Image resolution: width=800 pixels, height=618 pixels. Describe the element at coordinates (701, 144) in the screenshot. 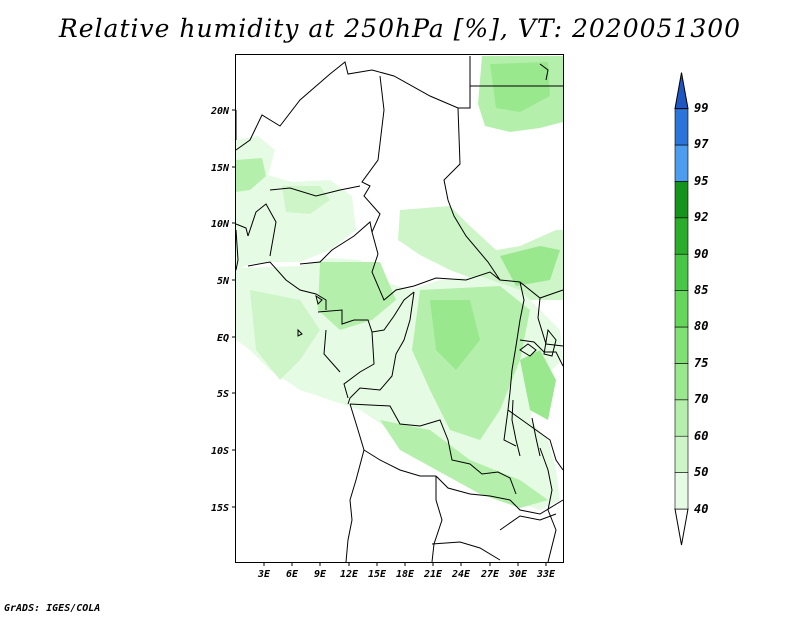

I see `colorbar-label: 97` at that location.